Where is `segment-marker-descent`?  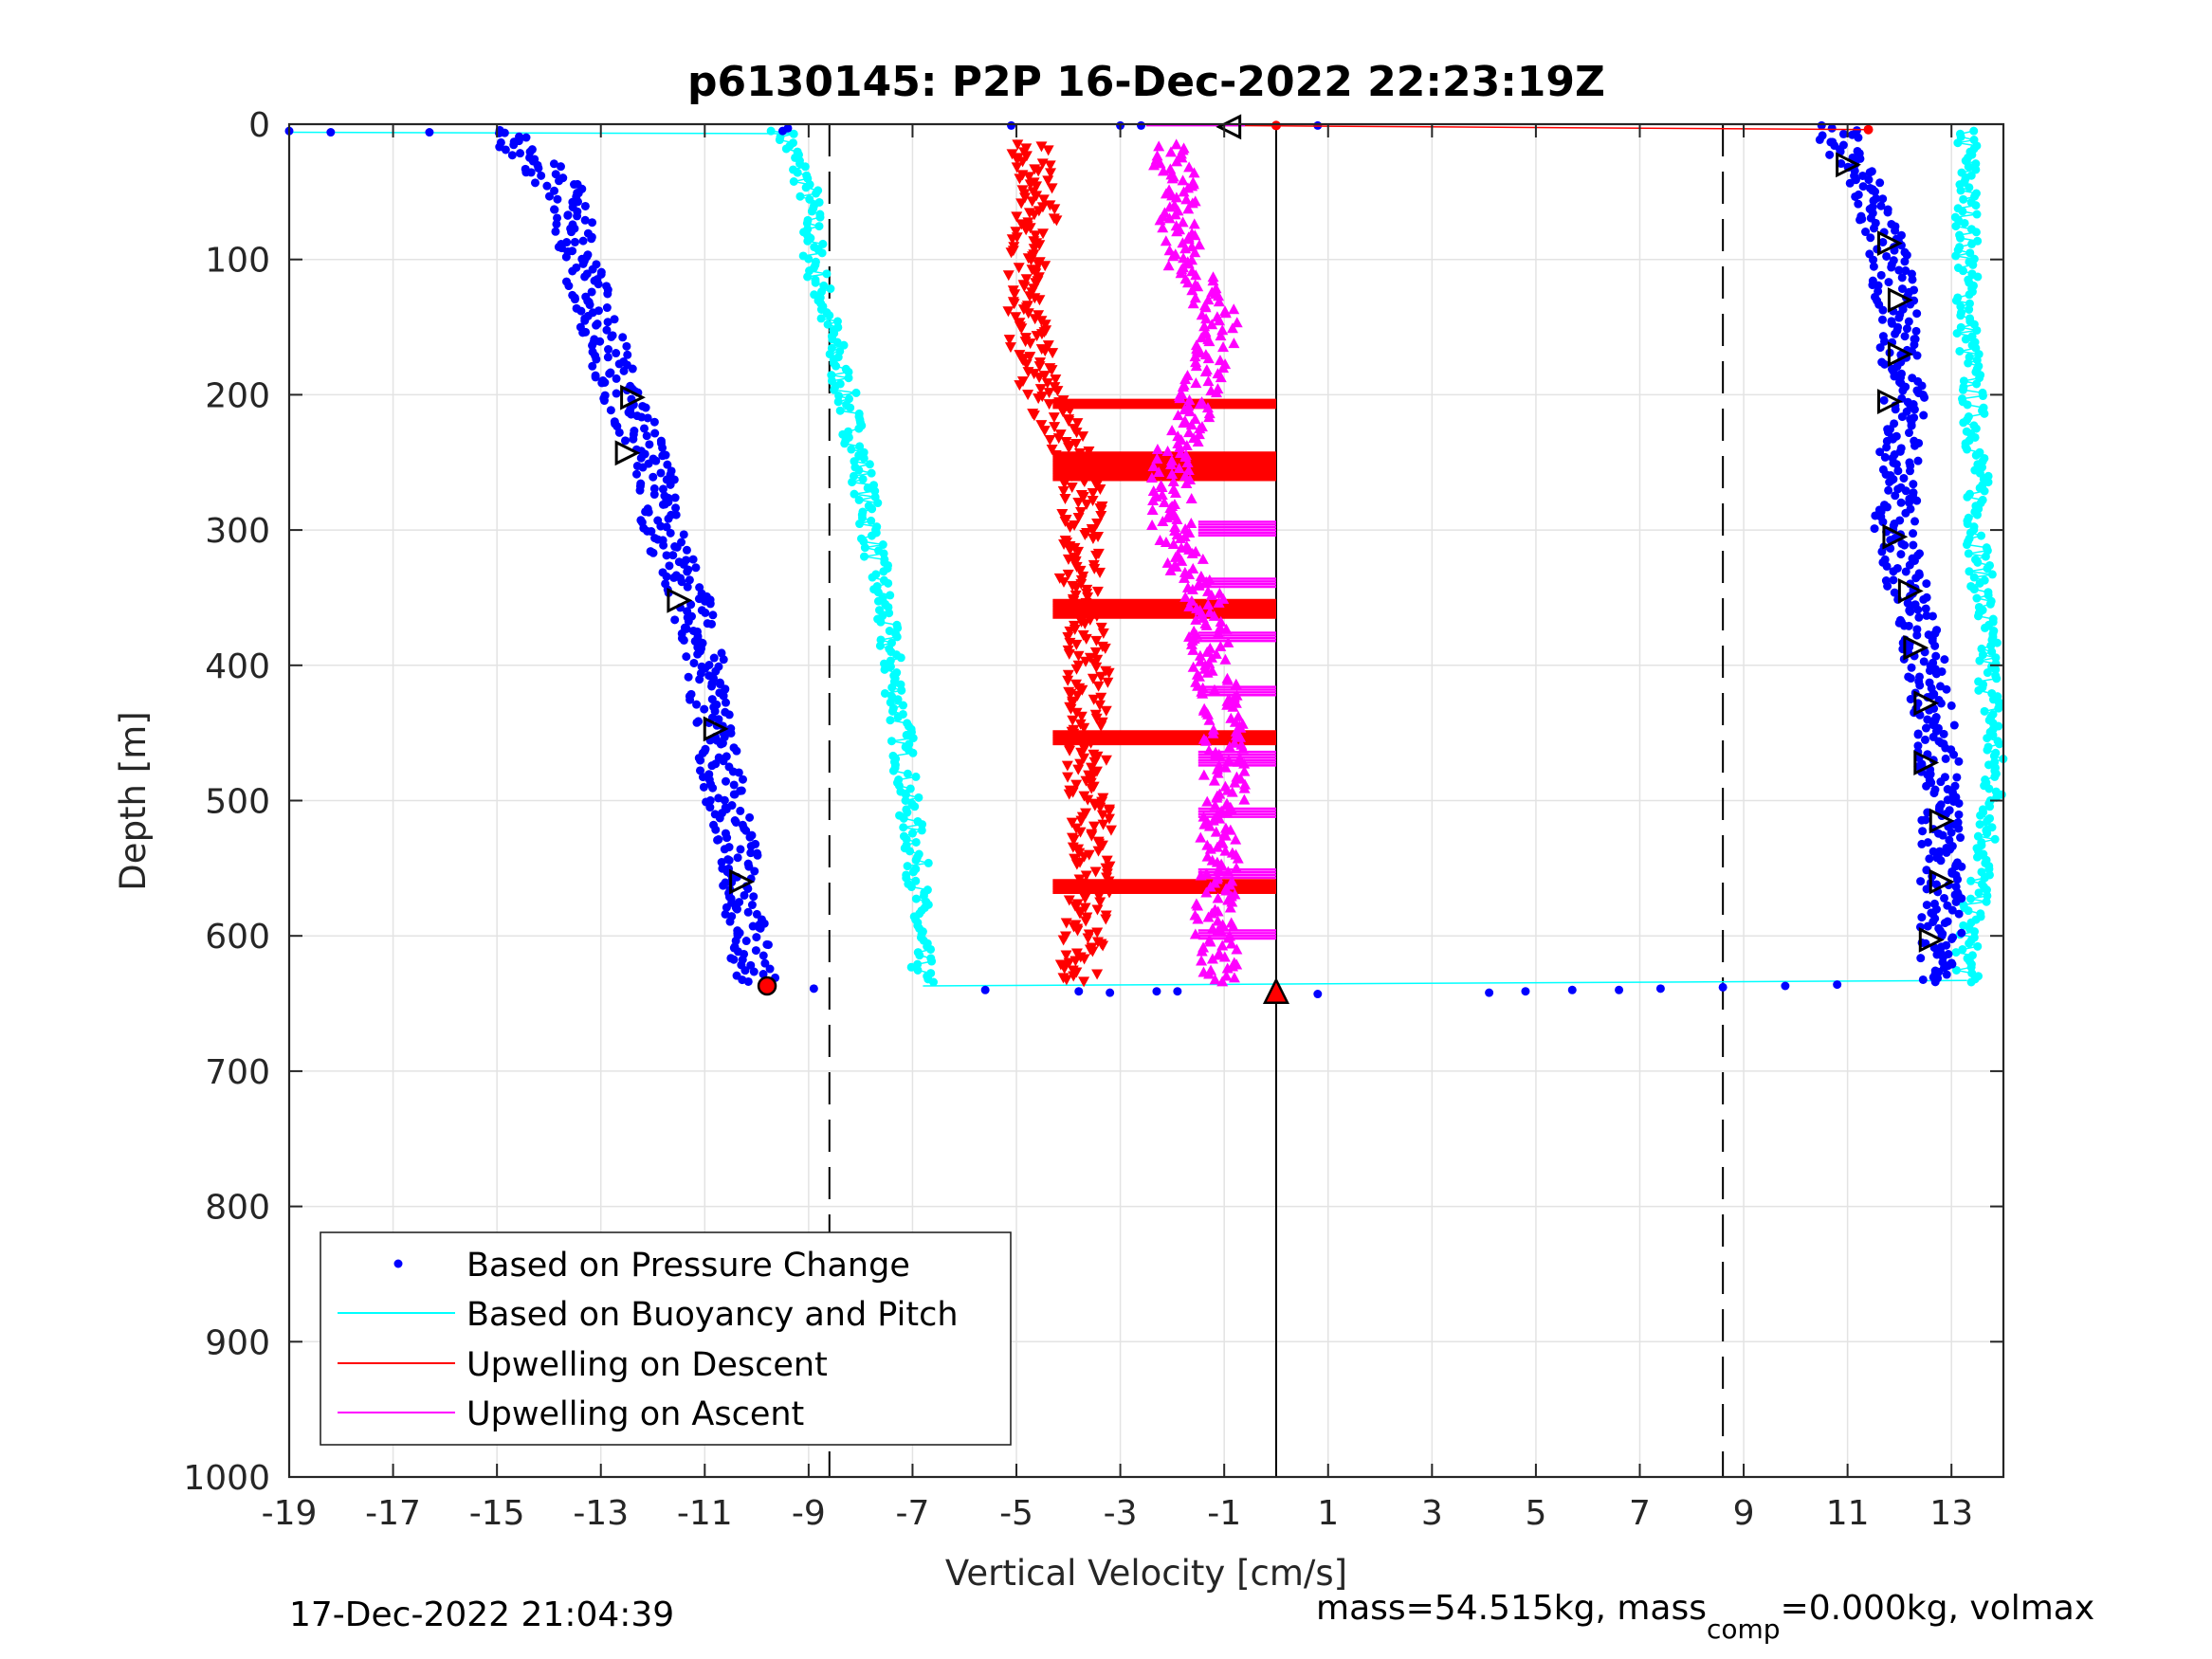
segment-marker-descent is located at coordinates (716, 729).